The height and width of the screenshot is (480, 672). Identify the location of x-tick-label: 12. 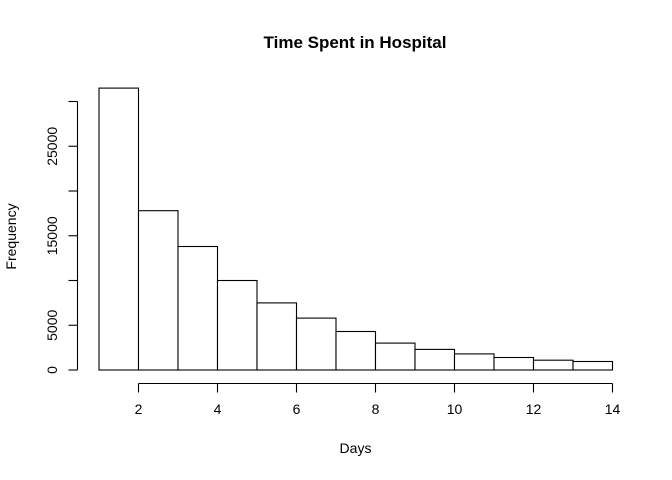
(534, 409).